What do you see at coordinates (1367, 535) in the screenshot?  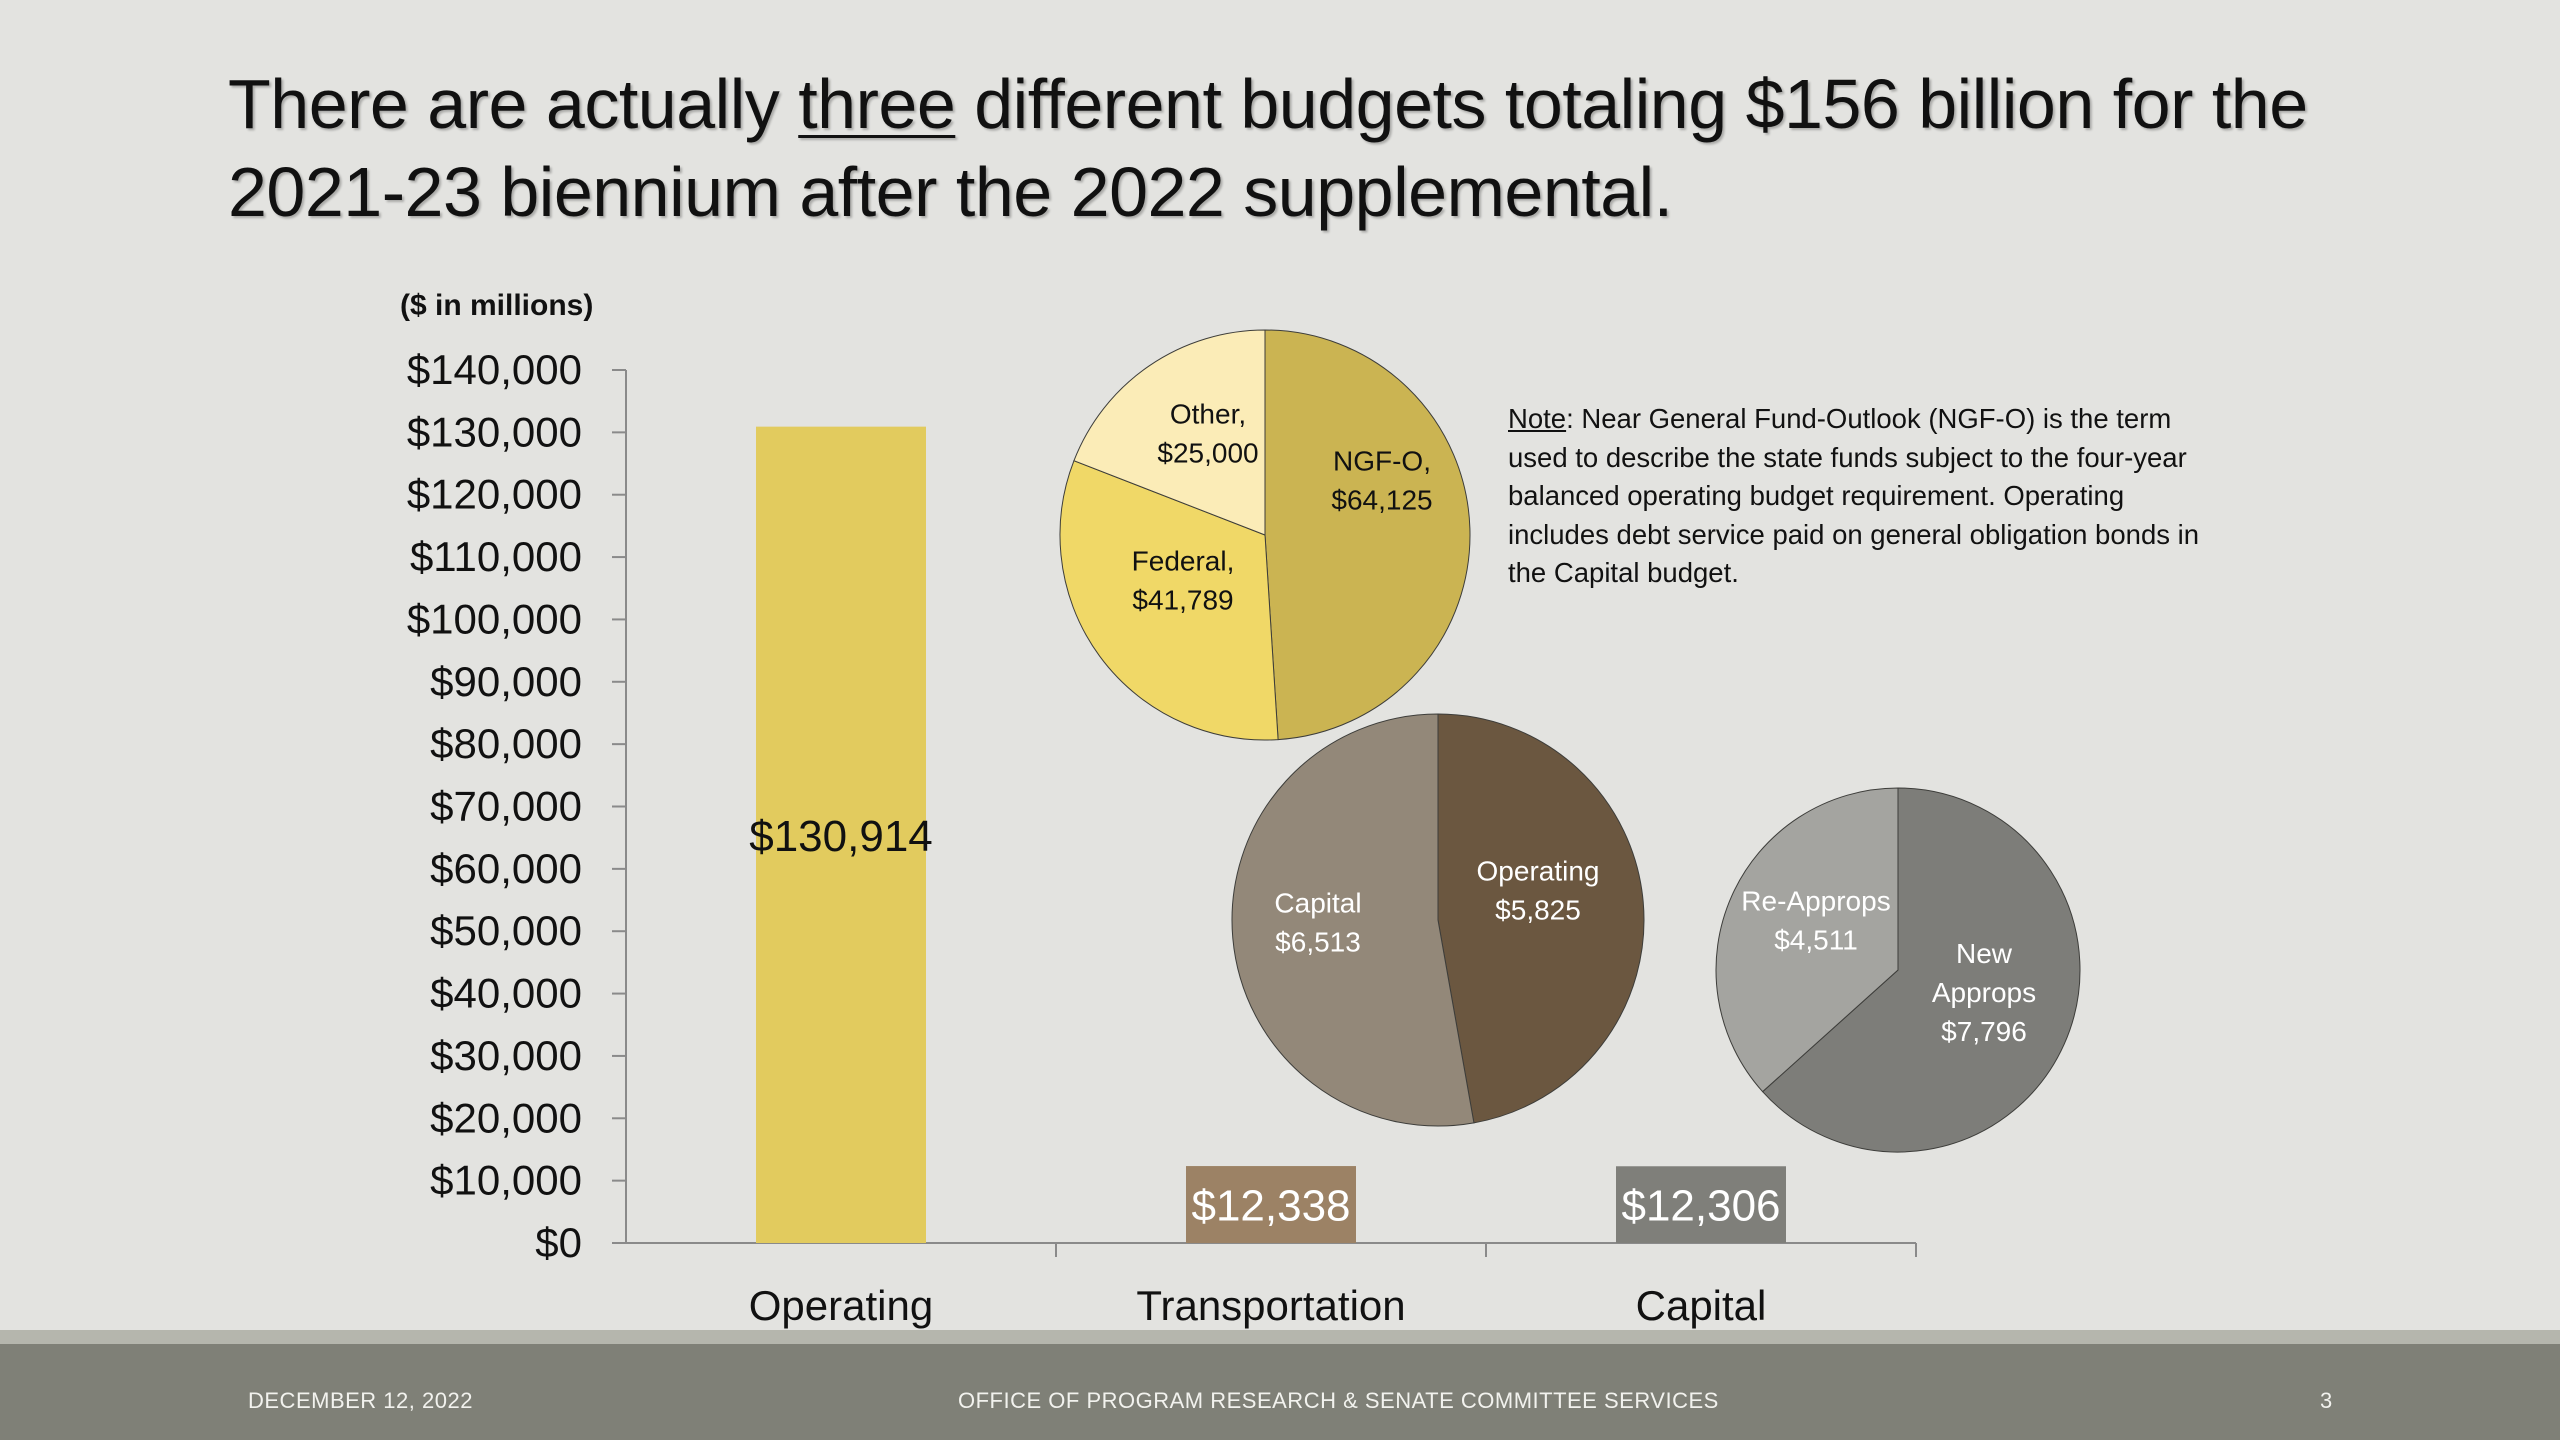 I see `pie-slice-ngf-o` at bounding box center [1367, 535].